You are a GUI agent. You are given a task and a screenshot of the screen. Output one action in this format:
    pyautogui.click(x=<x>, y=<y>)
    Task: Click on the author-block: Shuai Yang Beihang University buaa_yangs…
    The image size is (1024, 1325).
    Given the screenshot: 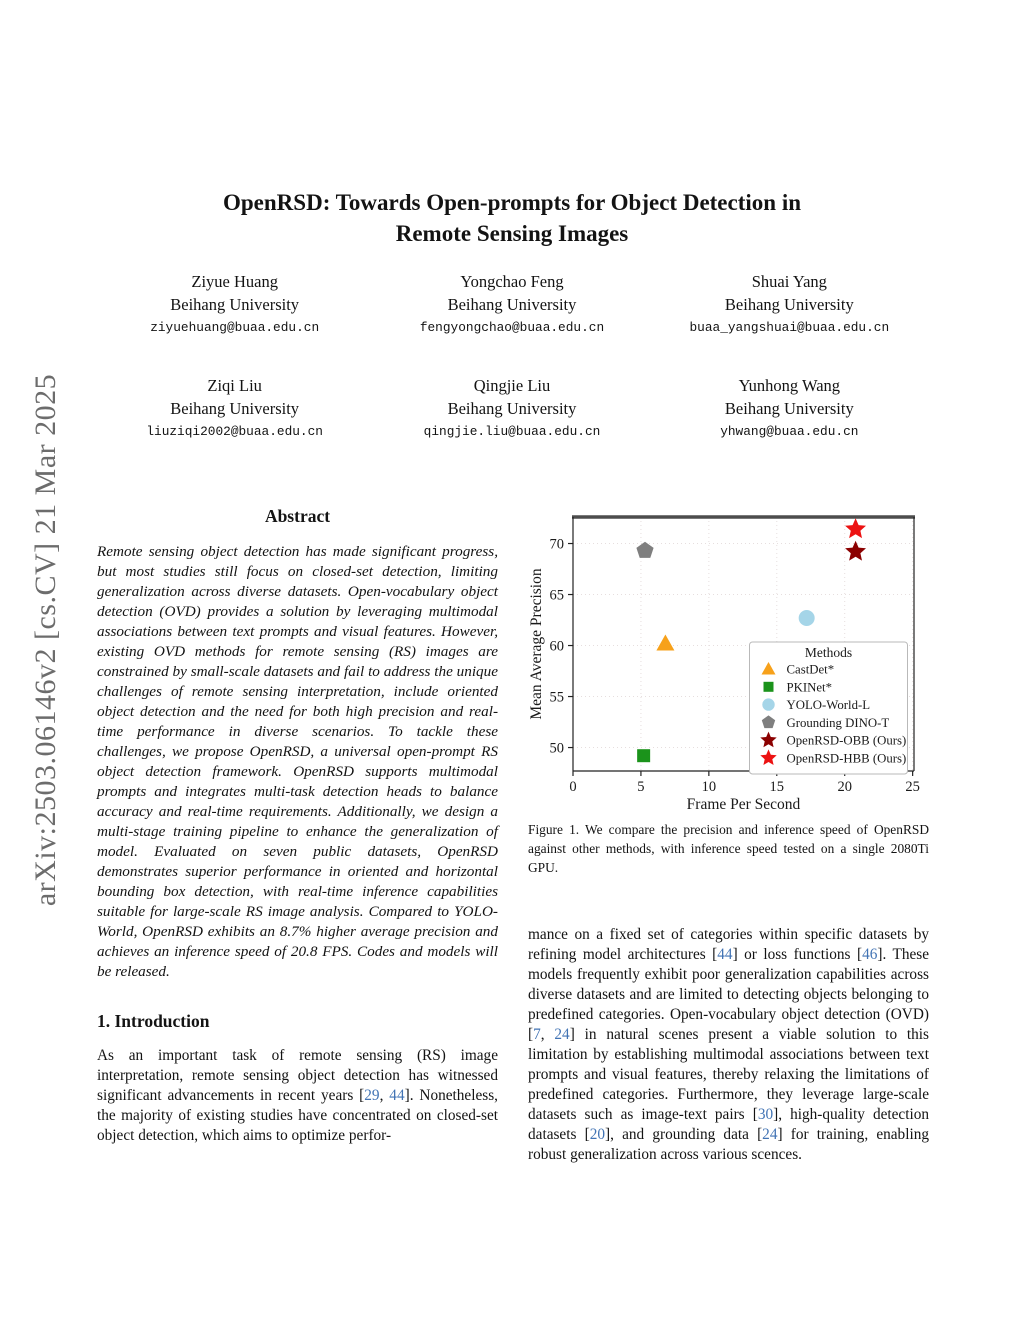 What is the action you would take?
    pyautogui.click(x=789, y=304)
    